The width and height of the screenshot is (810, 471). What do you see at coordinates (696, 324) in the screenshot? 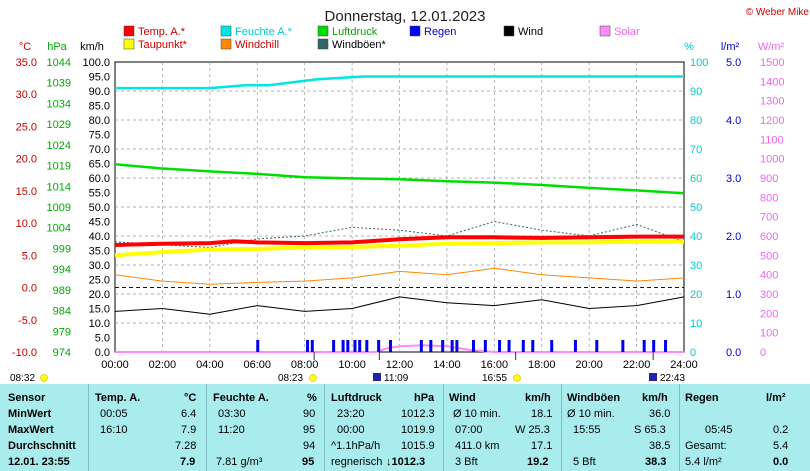
I see `humidity-tick-label: 10` at bounding box center [696, 324].